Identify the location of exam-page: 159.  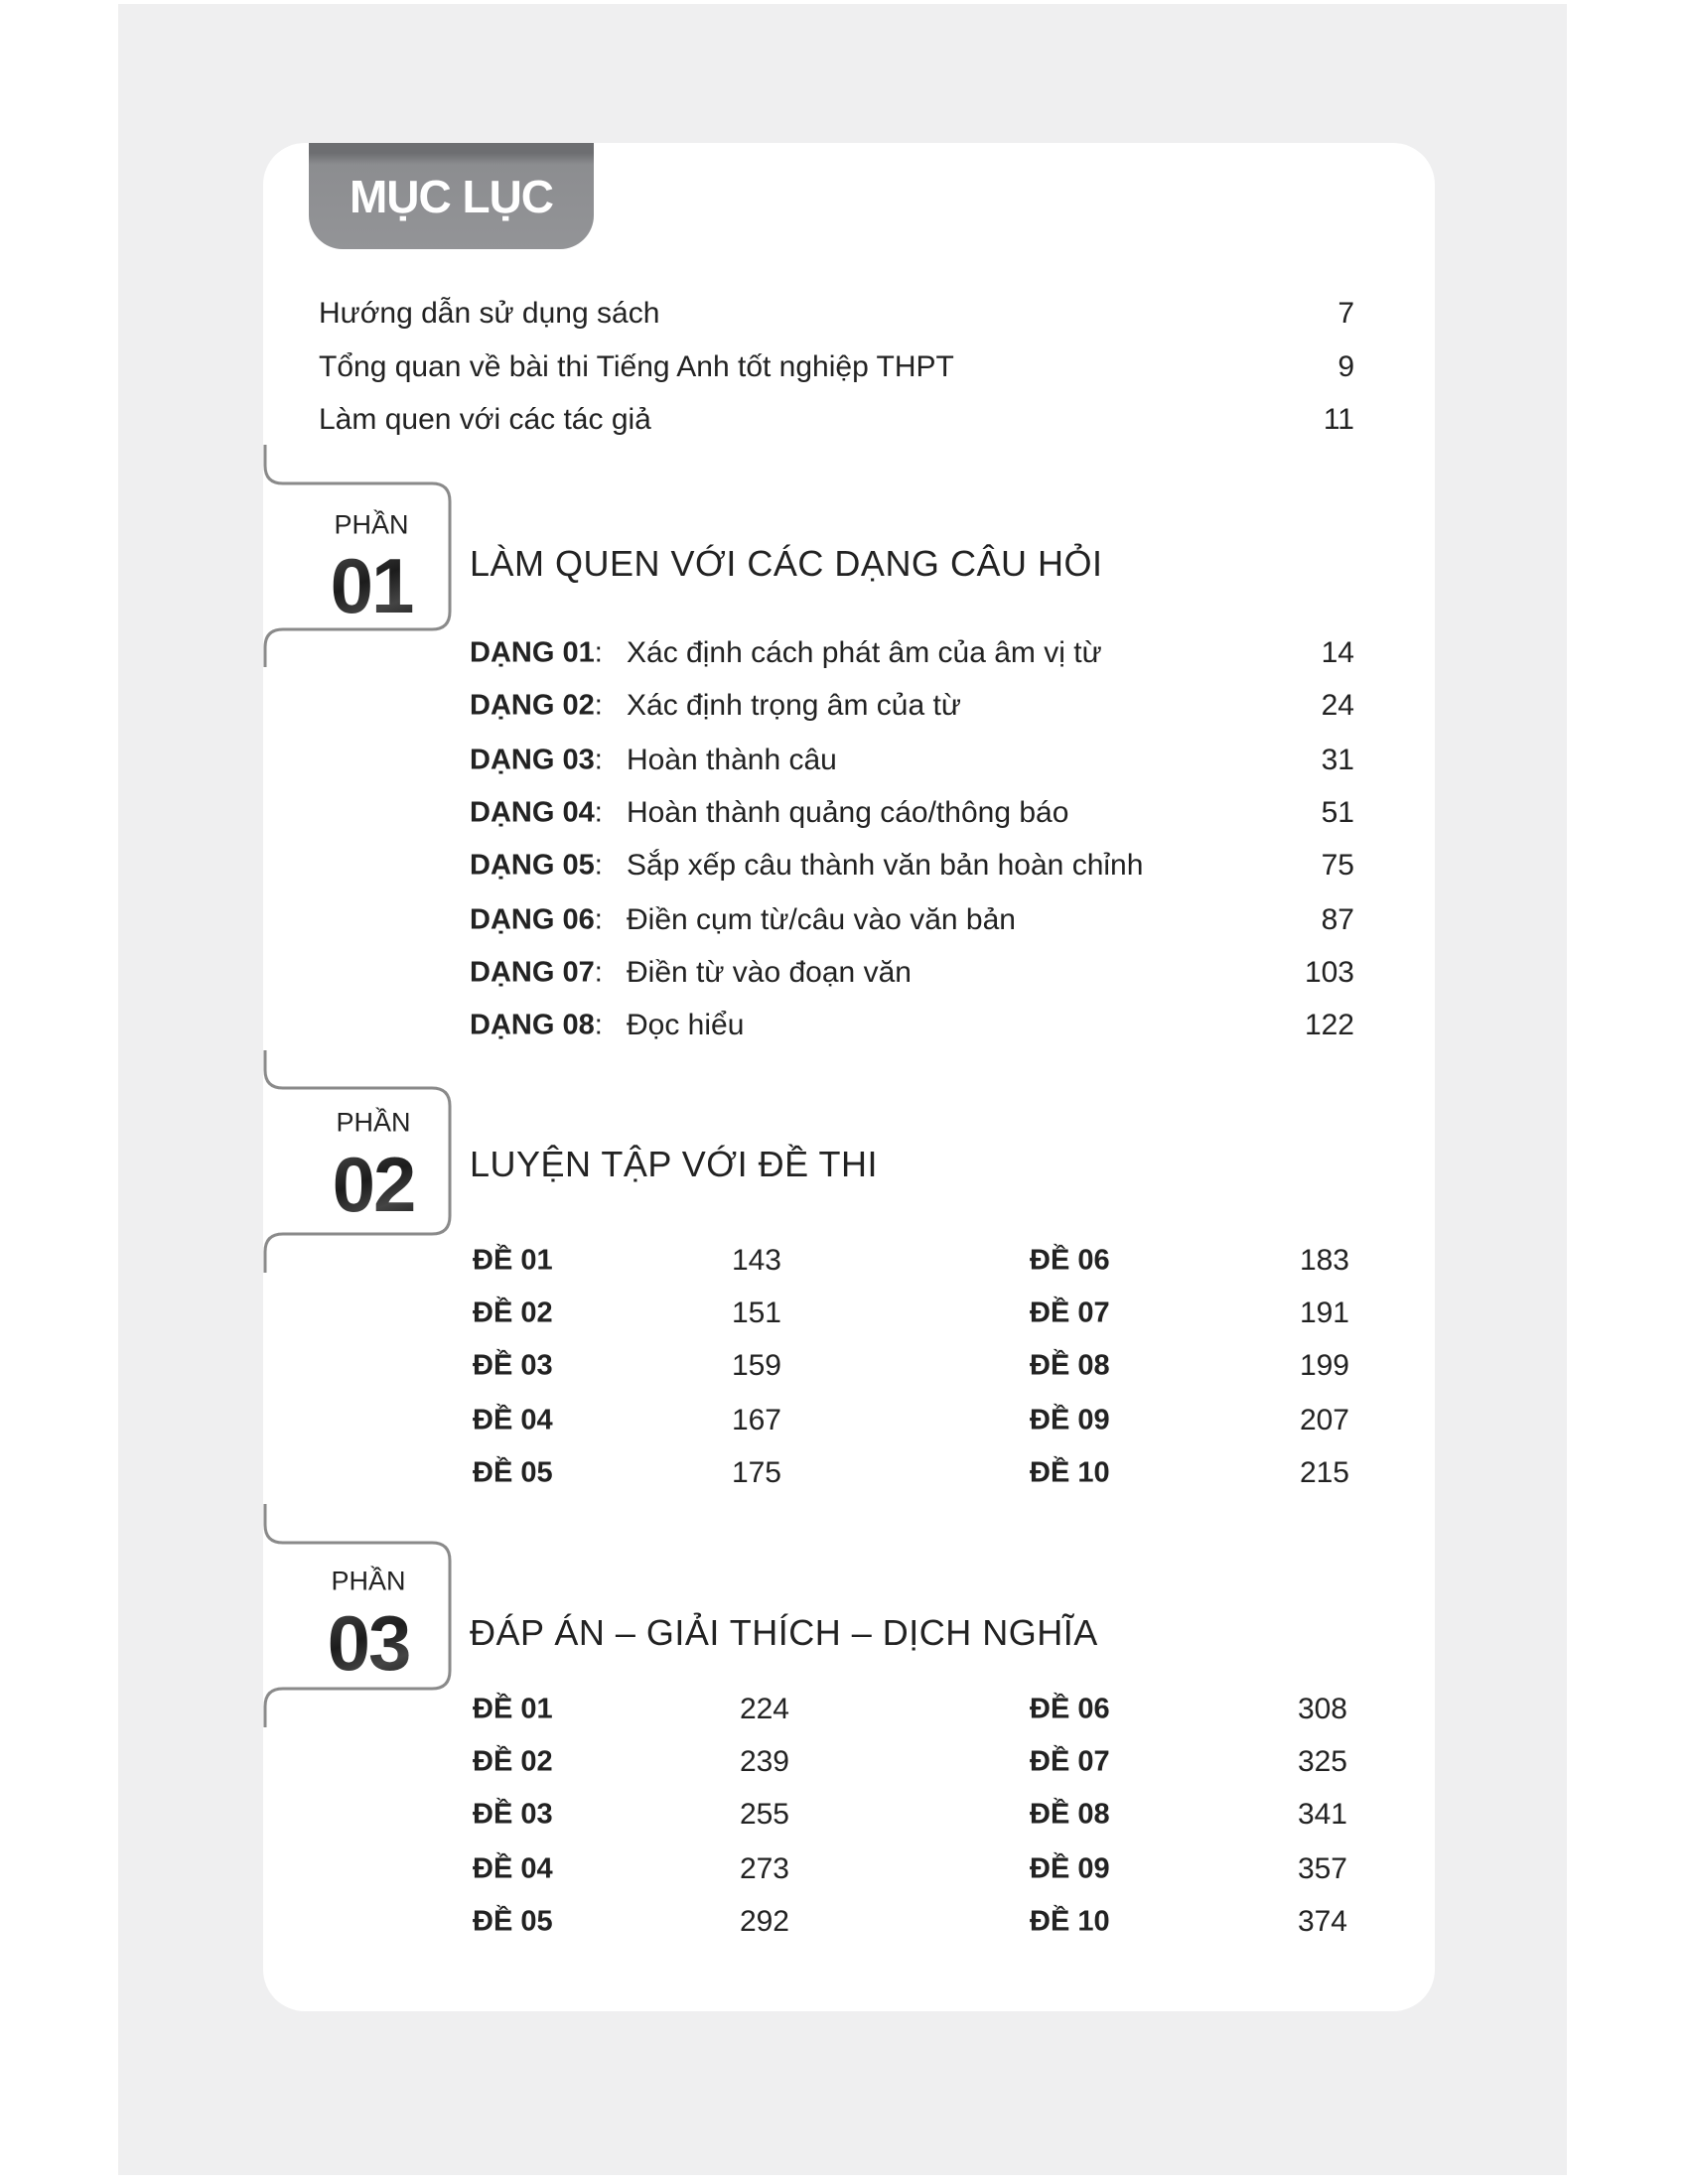
(756, 1365).